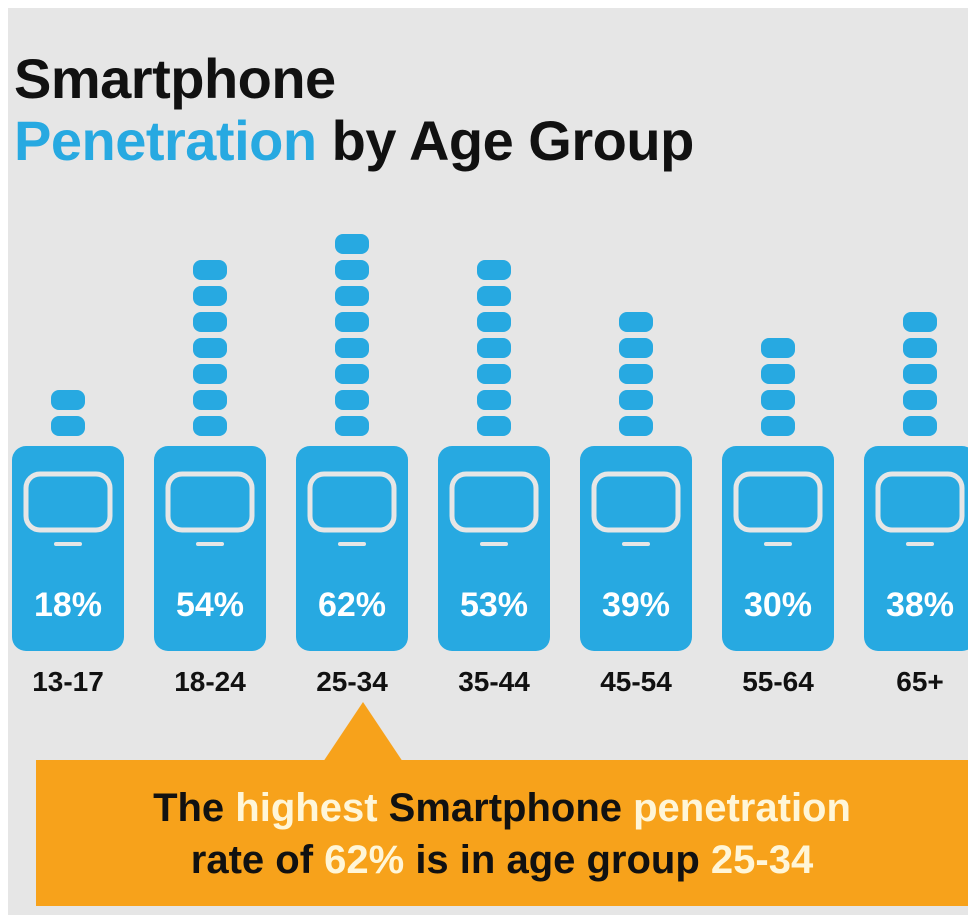  Describe the element at coordinates (494, 605) in the screenshot. I see `bar-value-label: 53%` at that location.